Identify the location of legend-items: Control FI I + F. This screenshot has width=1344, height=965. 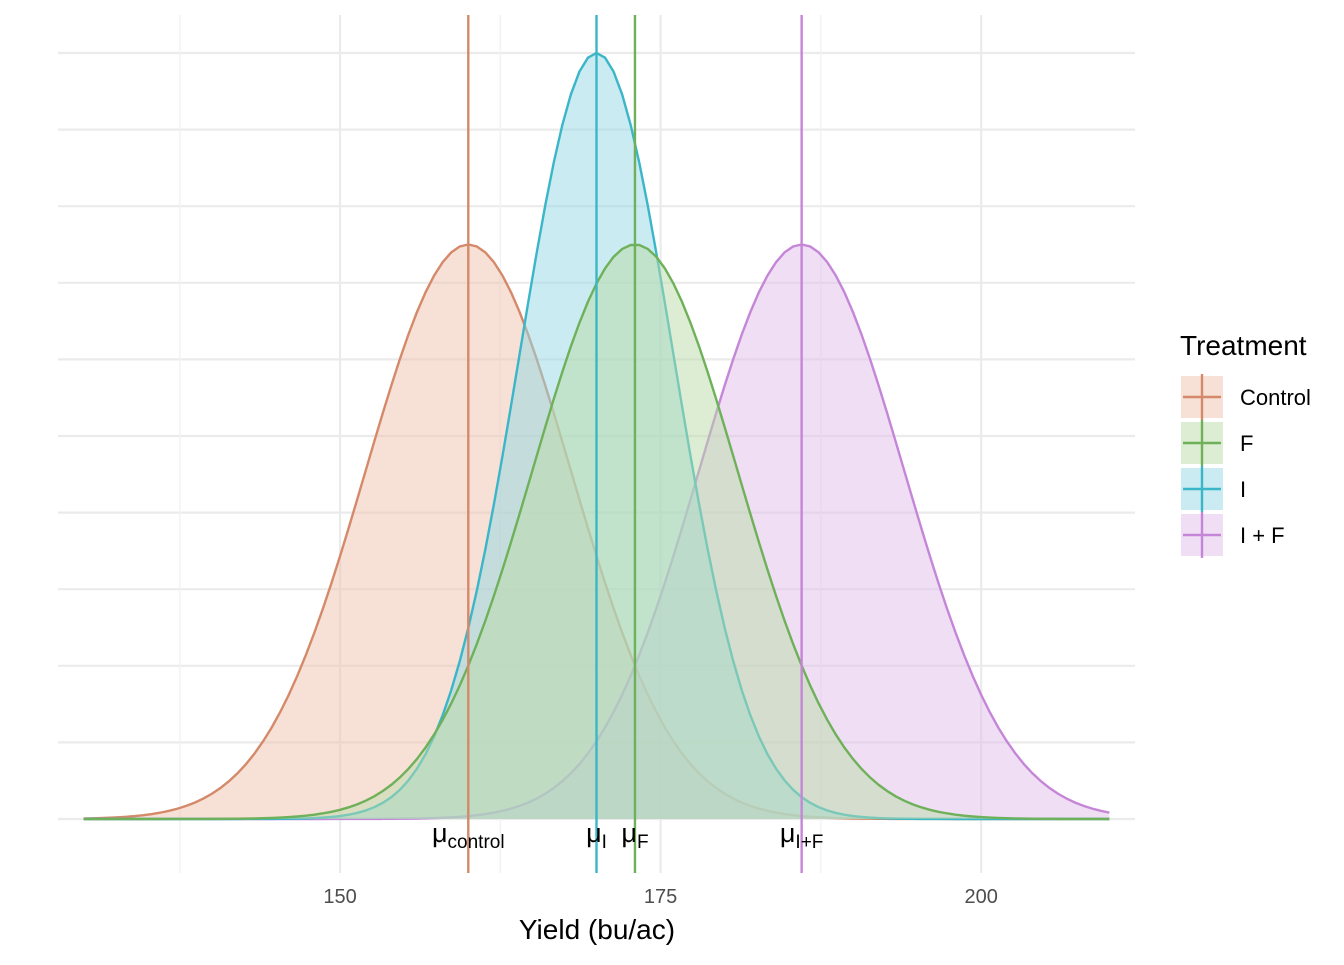
(1246, 466).